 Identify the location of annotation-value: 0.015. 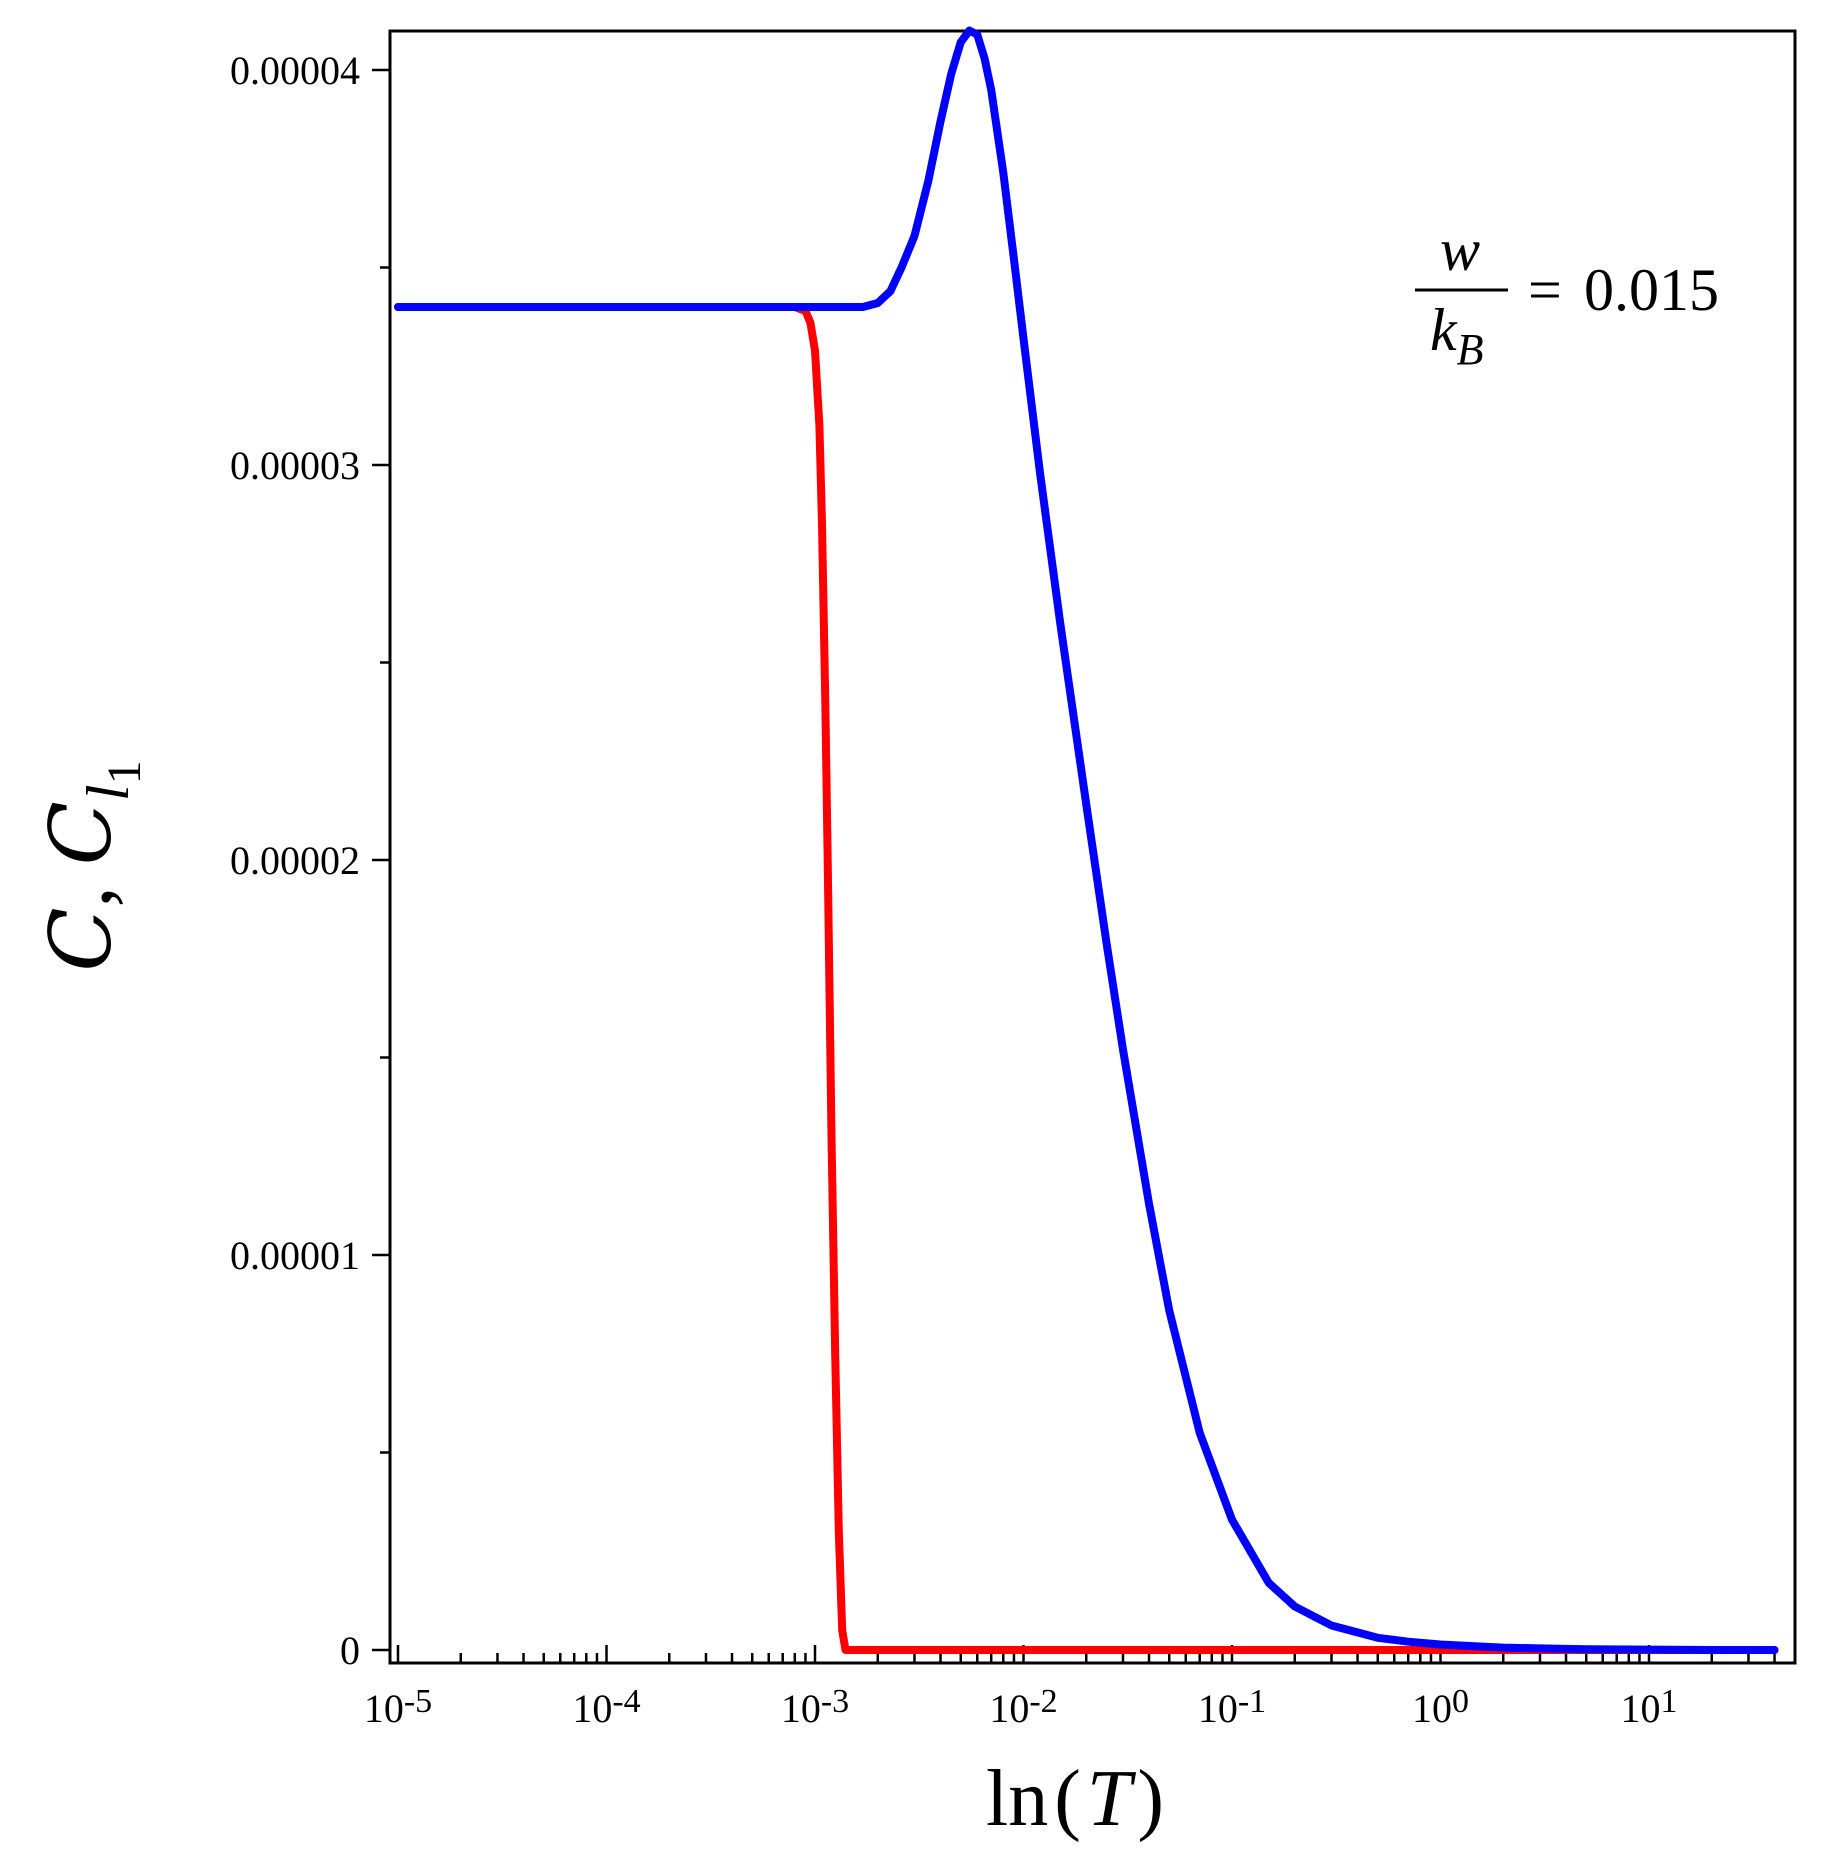
(1651, 290).